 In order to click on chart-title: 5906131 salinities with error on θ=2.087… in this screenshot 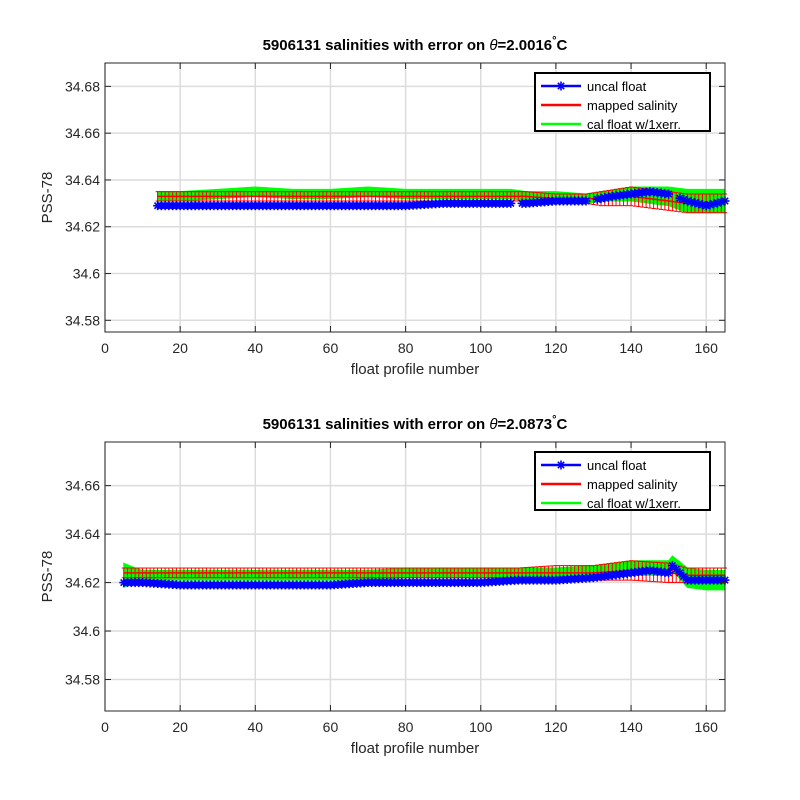, I will do `click(415, 423)`.